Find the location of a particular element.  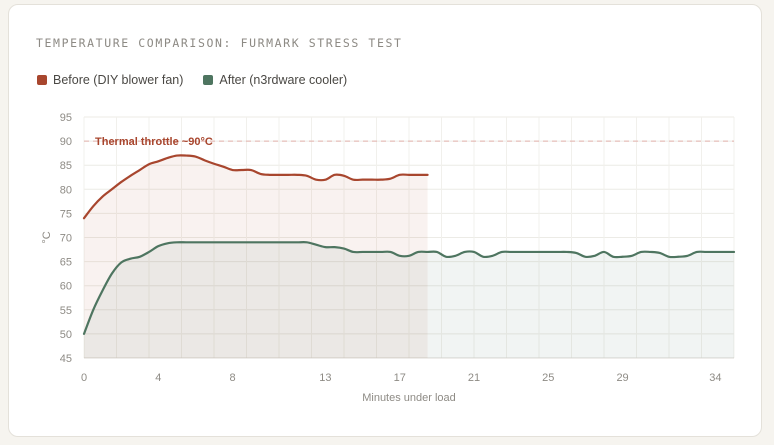

y-tick-label: 90 is located at coordinates (66, 142).